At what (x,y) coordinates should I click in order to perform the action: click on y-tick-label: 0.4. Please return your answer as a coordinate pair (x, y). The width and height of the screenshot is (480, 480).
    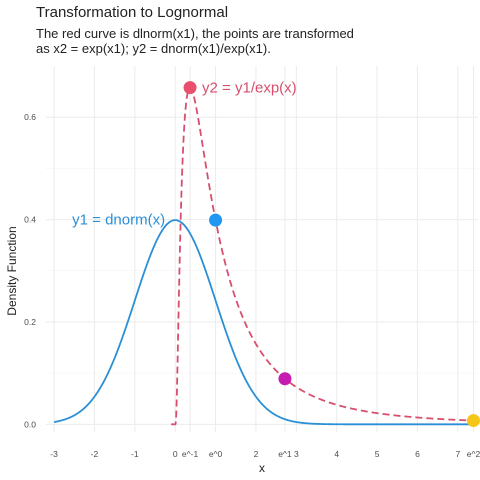
    Looking at the image, I should click on (30, 220).